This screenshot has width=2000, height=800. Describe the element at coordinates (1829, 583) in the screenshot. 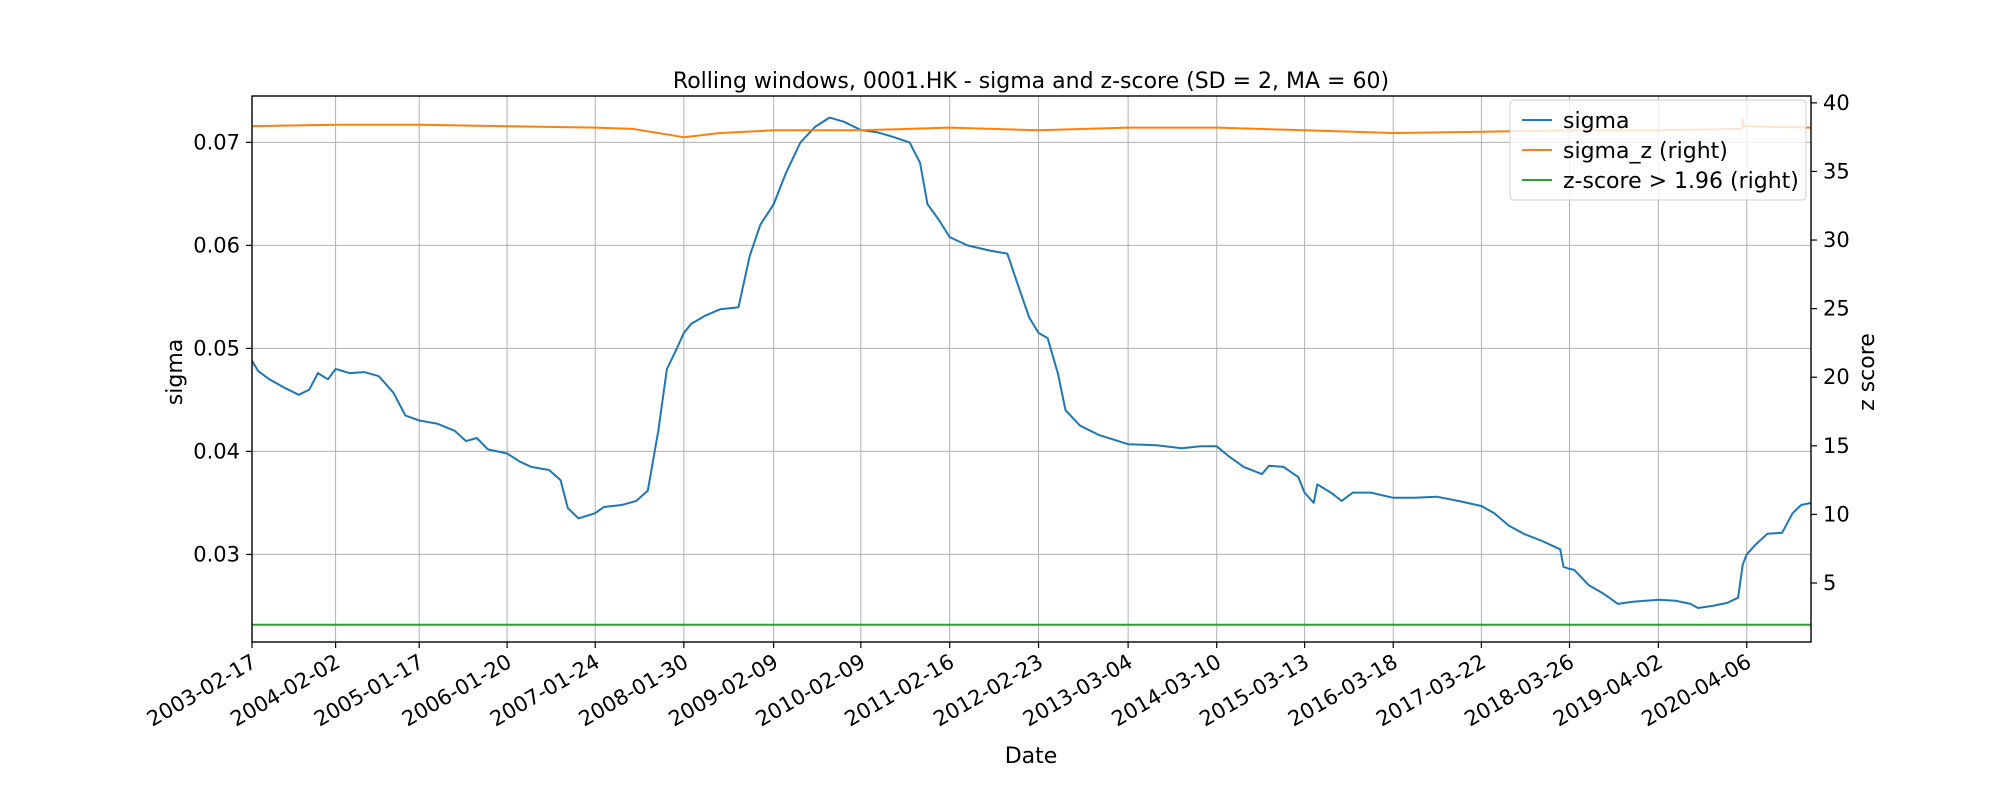

I see `y2-tick-label: 5` at that location.